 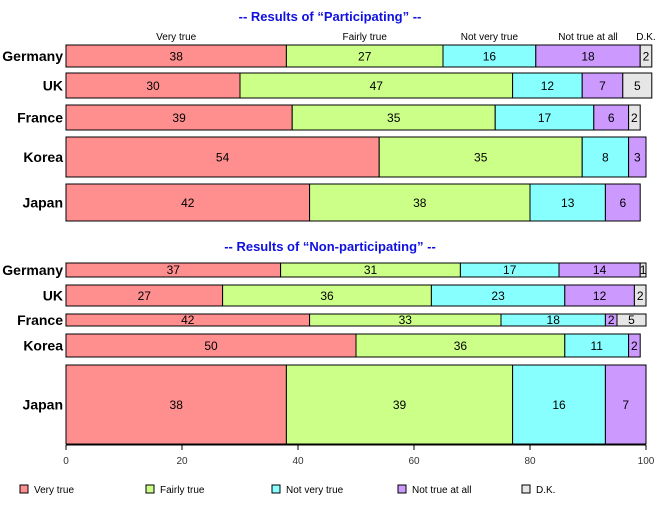 What do you see at coordinates (371, 270) in the screenshot?
I see `data-label: 31` at bounding box center [371, 270].